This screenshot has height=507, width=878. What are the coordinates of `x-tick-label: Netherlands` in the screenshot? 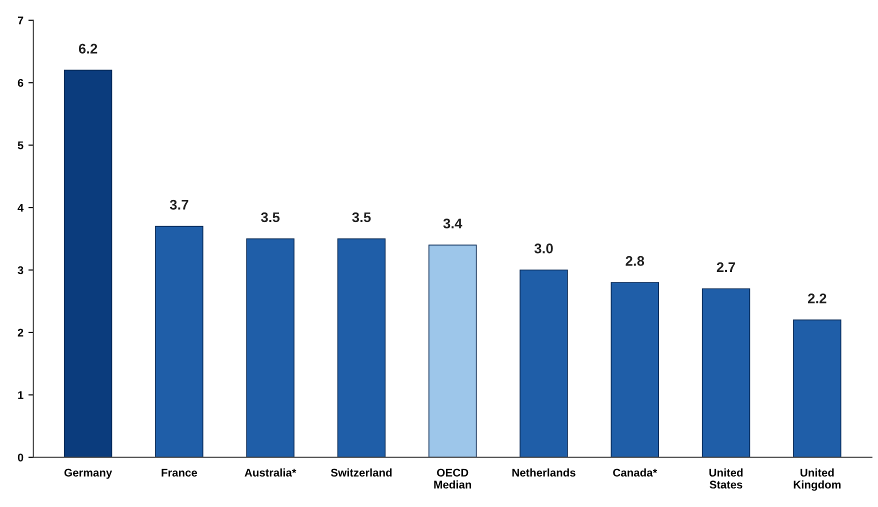 It's located at (544, 472).